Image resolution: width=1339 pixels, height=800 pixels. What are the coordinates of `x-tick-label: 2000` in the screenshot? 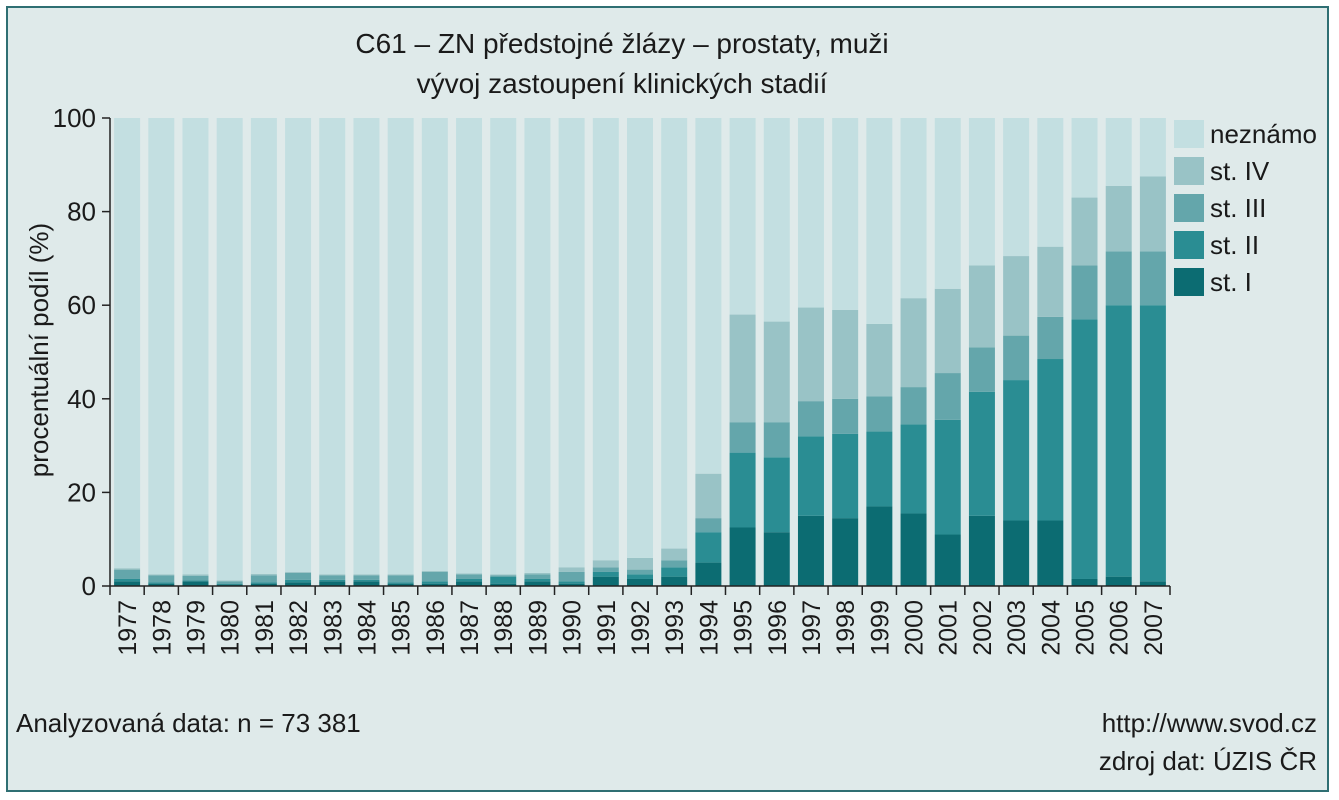 It's located at (915, 628).